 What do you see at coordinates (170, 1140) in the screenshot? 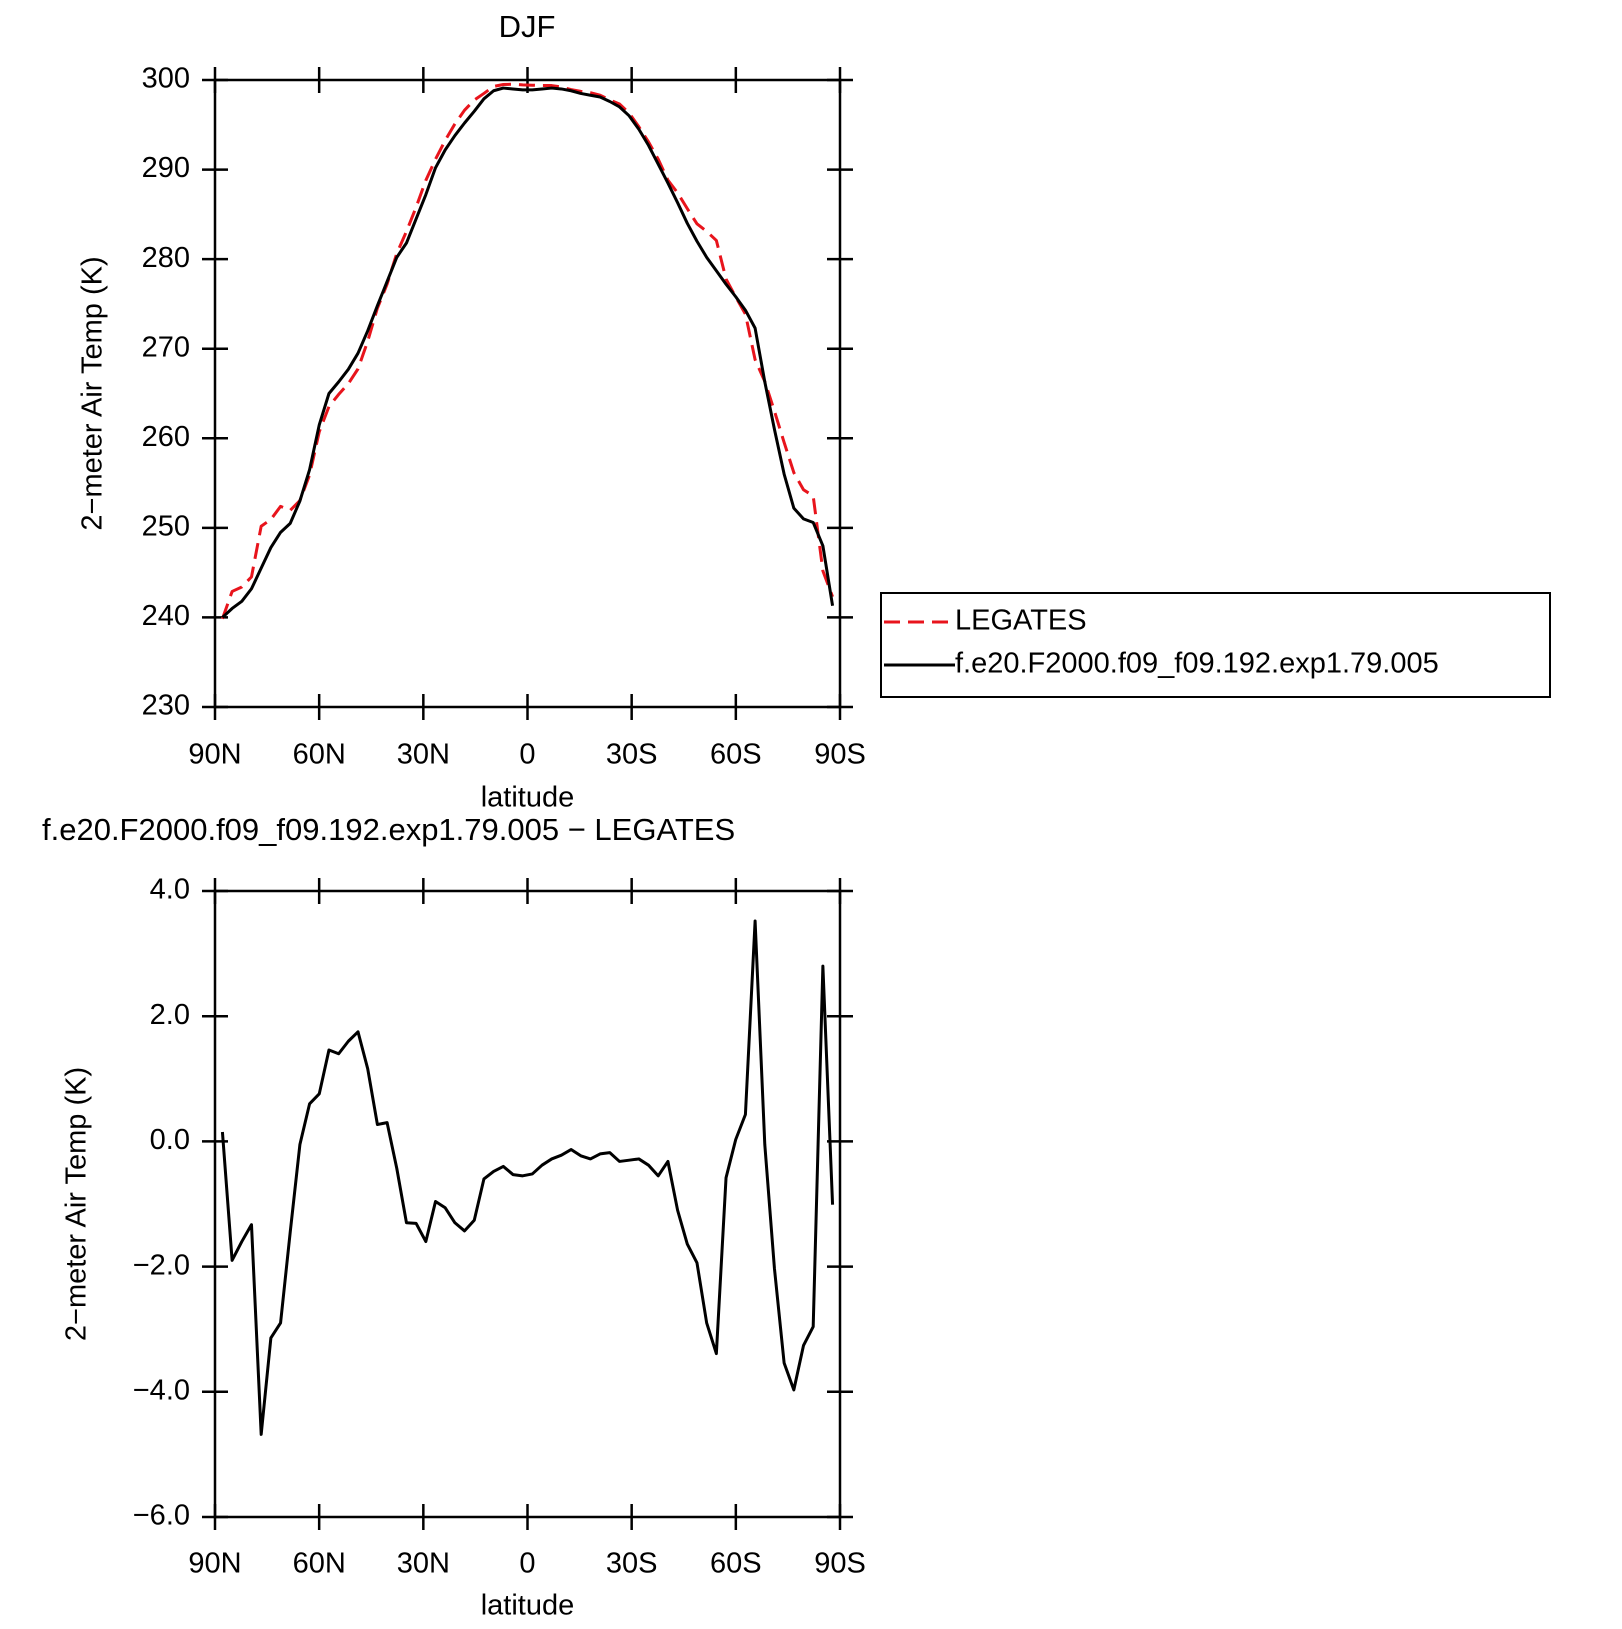
I see `y-tick-label: 0.0` at bounding box center [170, 1140].